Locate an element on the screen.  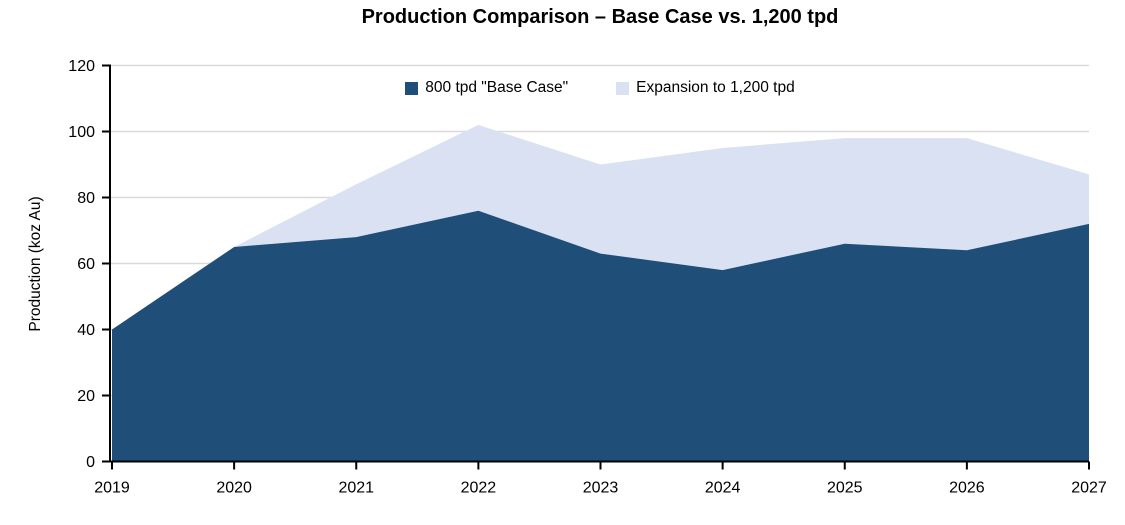
x-tick-label-2023: 2023 is located at coordinates (601, 488).